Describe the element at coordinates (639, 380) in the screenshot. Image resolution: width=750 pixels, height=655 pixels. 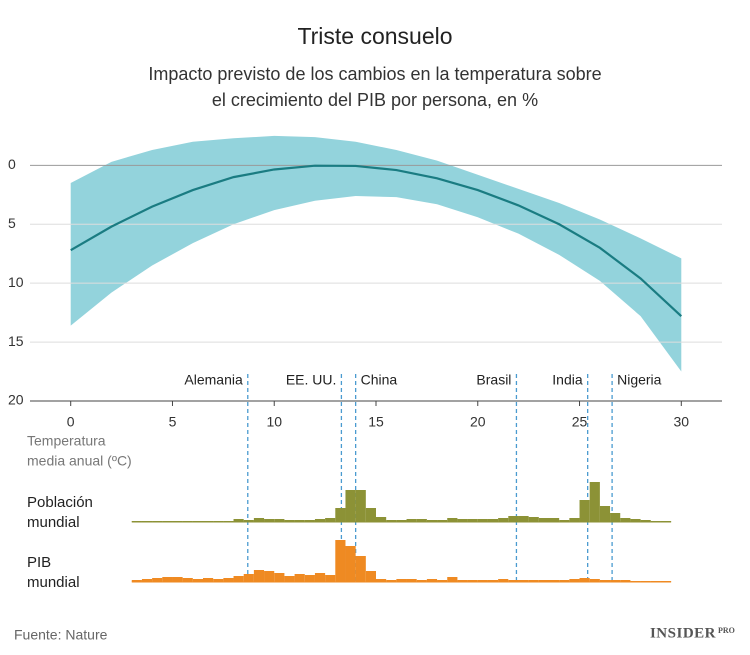
I see `annotation-label: Nigeria` at that location.